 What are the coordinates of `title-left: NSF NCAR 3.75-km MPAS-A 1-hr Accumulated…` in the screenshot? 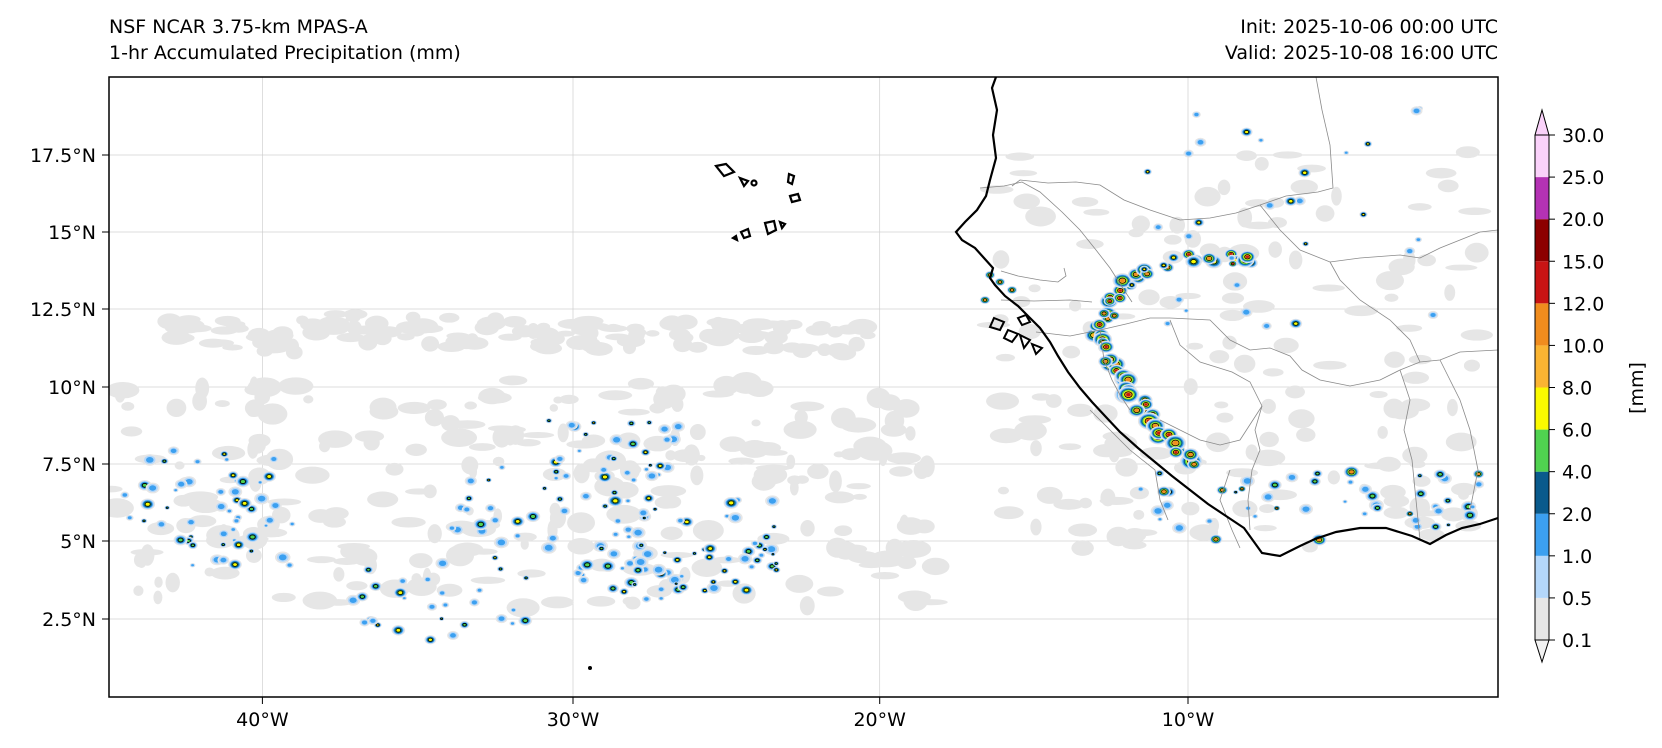 It's located at (285, 40).